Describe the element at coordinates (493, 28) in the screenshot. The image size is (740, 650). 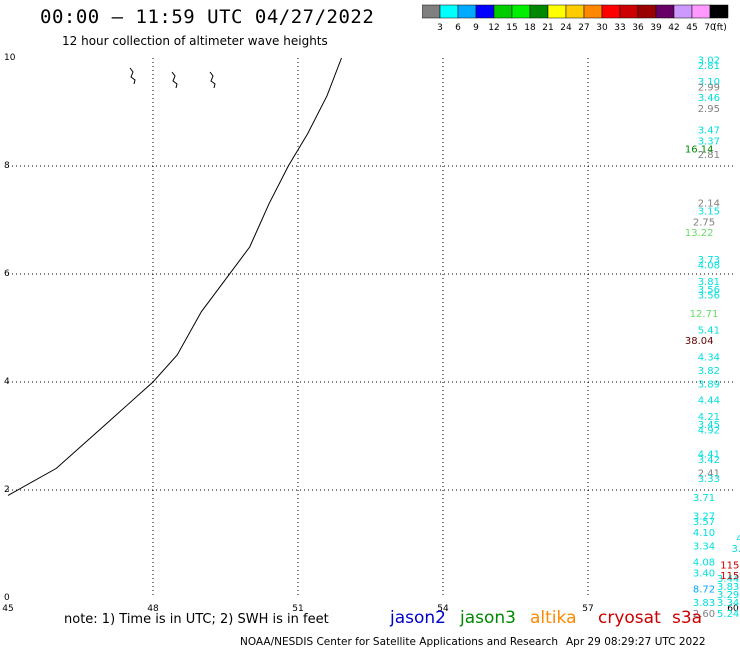
I see `colorbar-label: 12` at that location.